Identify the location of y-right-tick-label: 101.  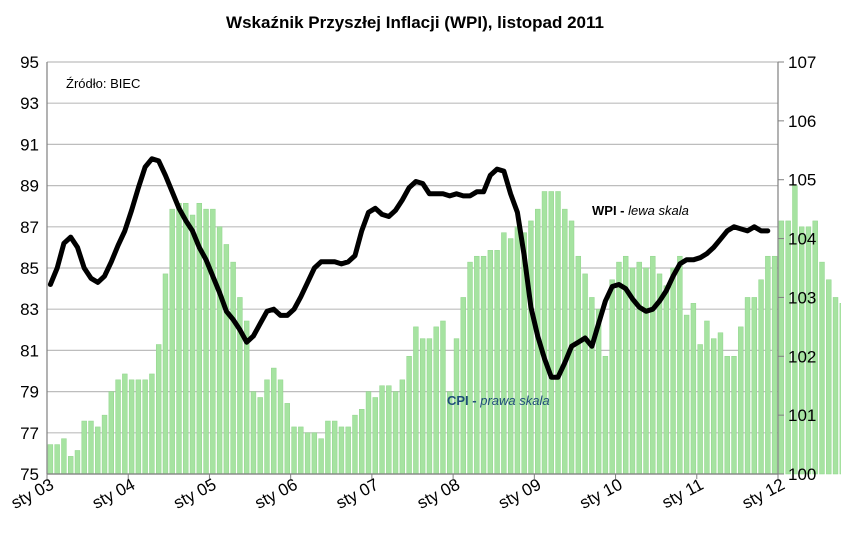
(802, 415).